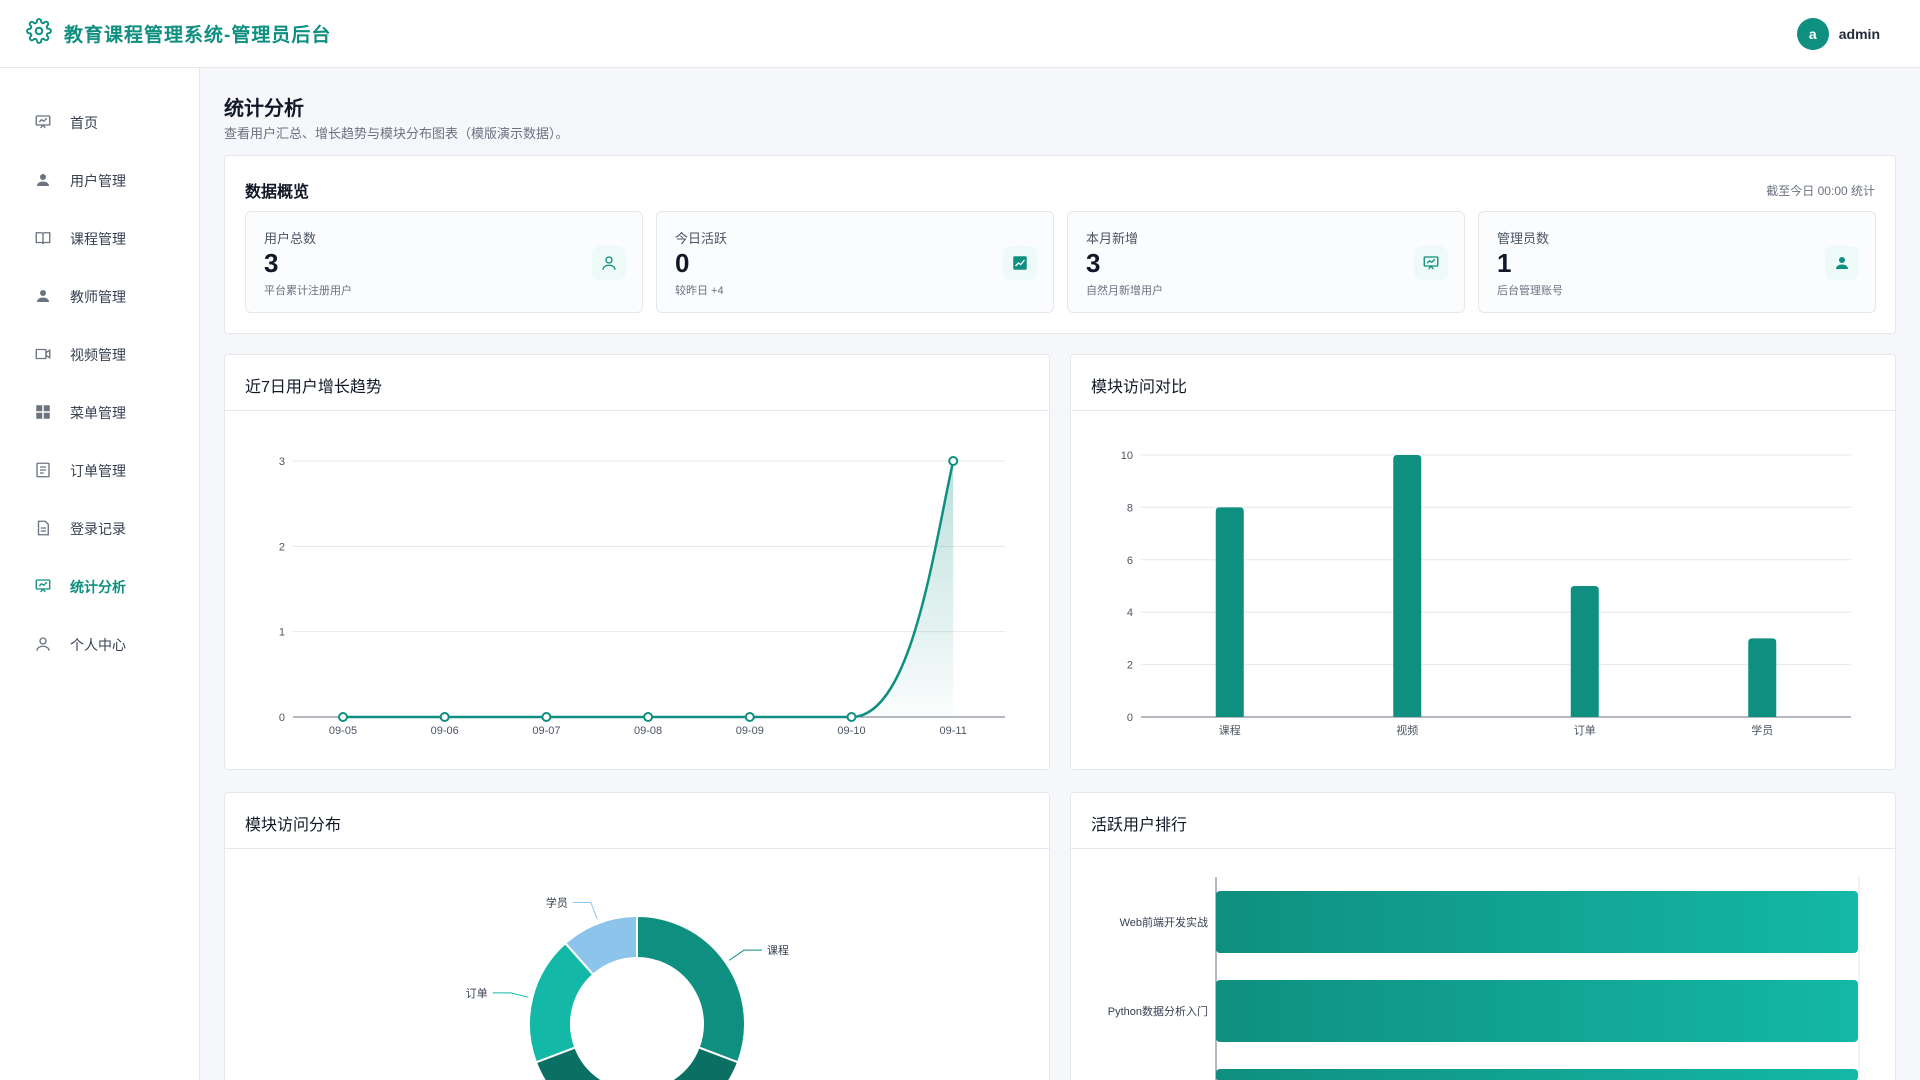 This screenshot has height=1080, width=1920. What do you see at coordinates (1158, 1011) in the screenshot?
I see `y-tick-label: Python数据分析入门` at bounding box center [1158, 1011].